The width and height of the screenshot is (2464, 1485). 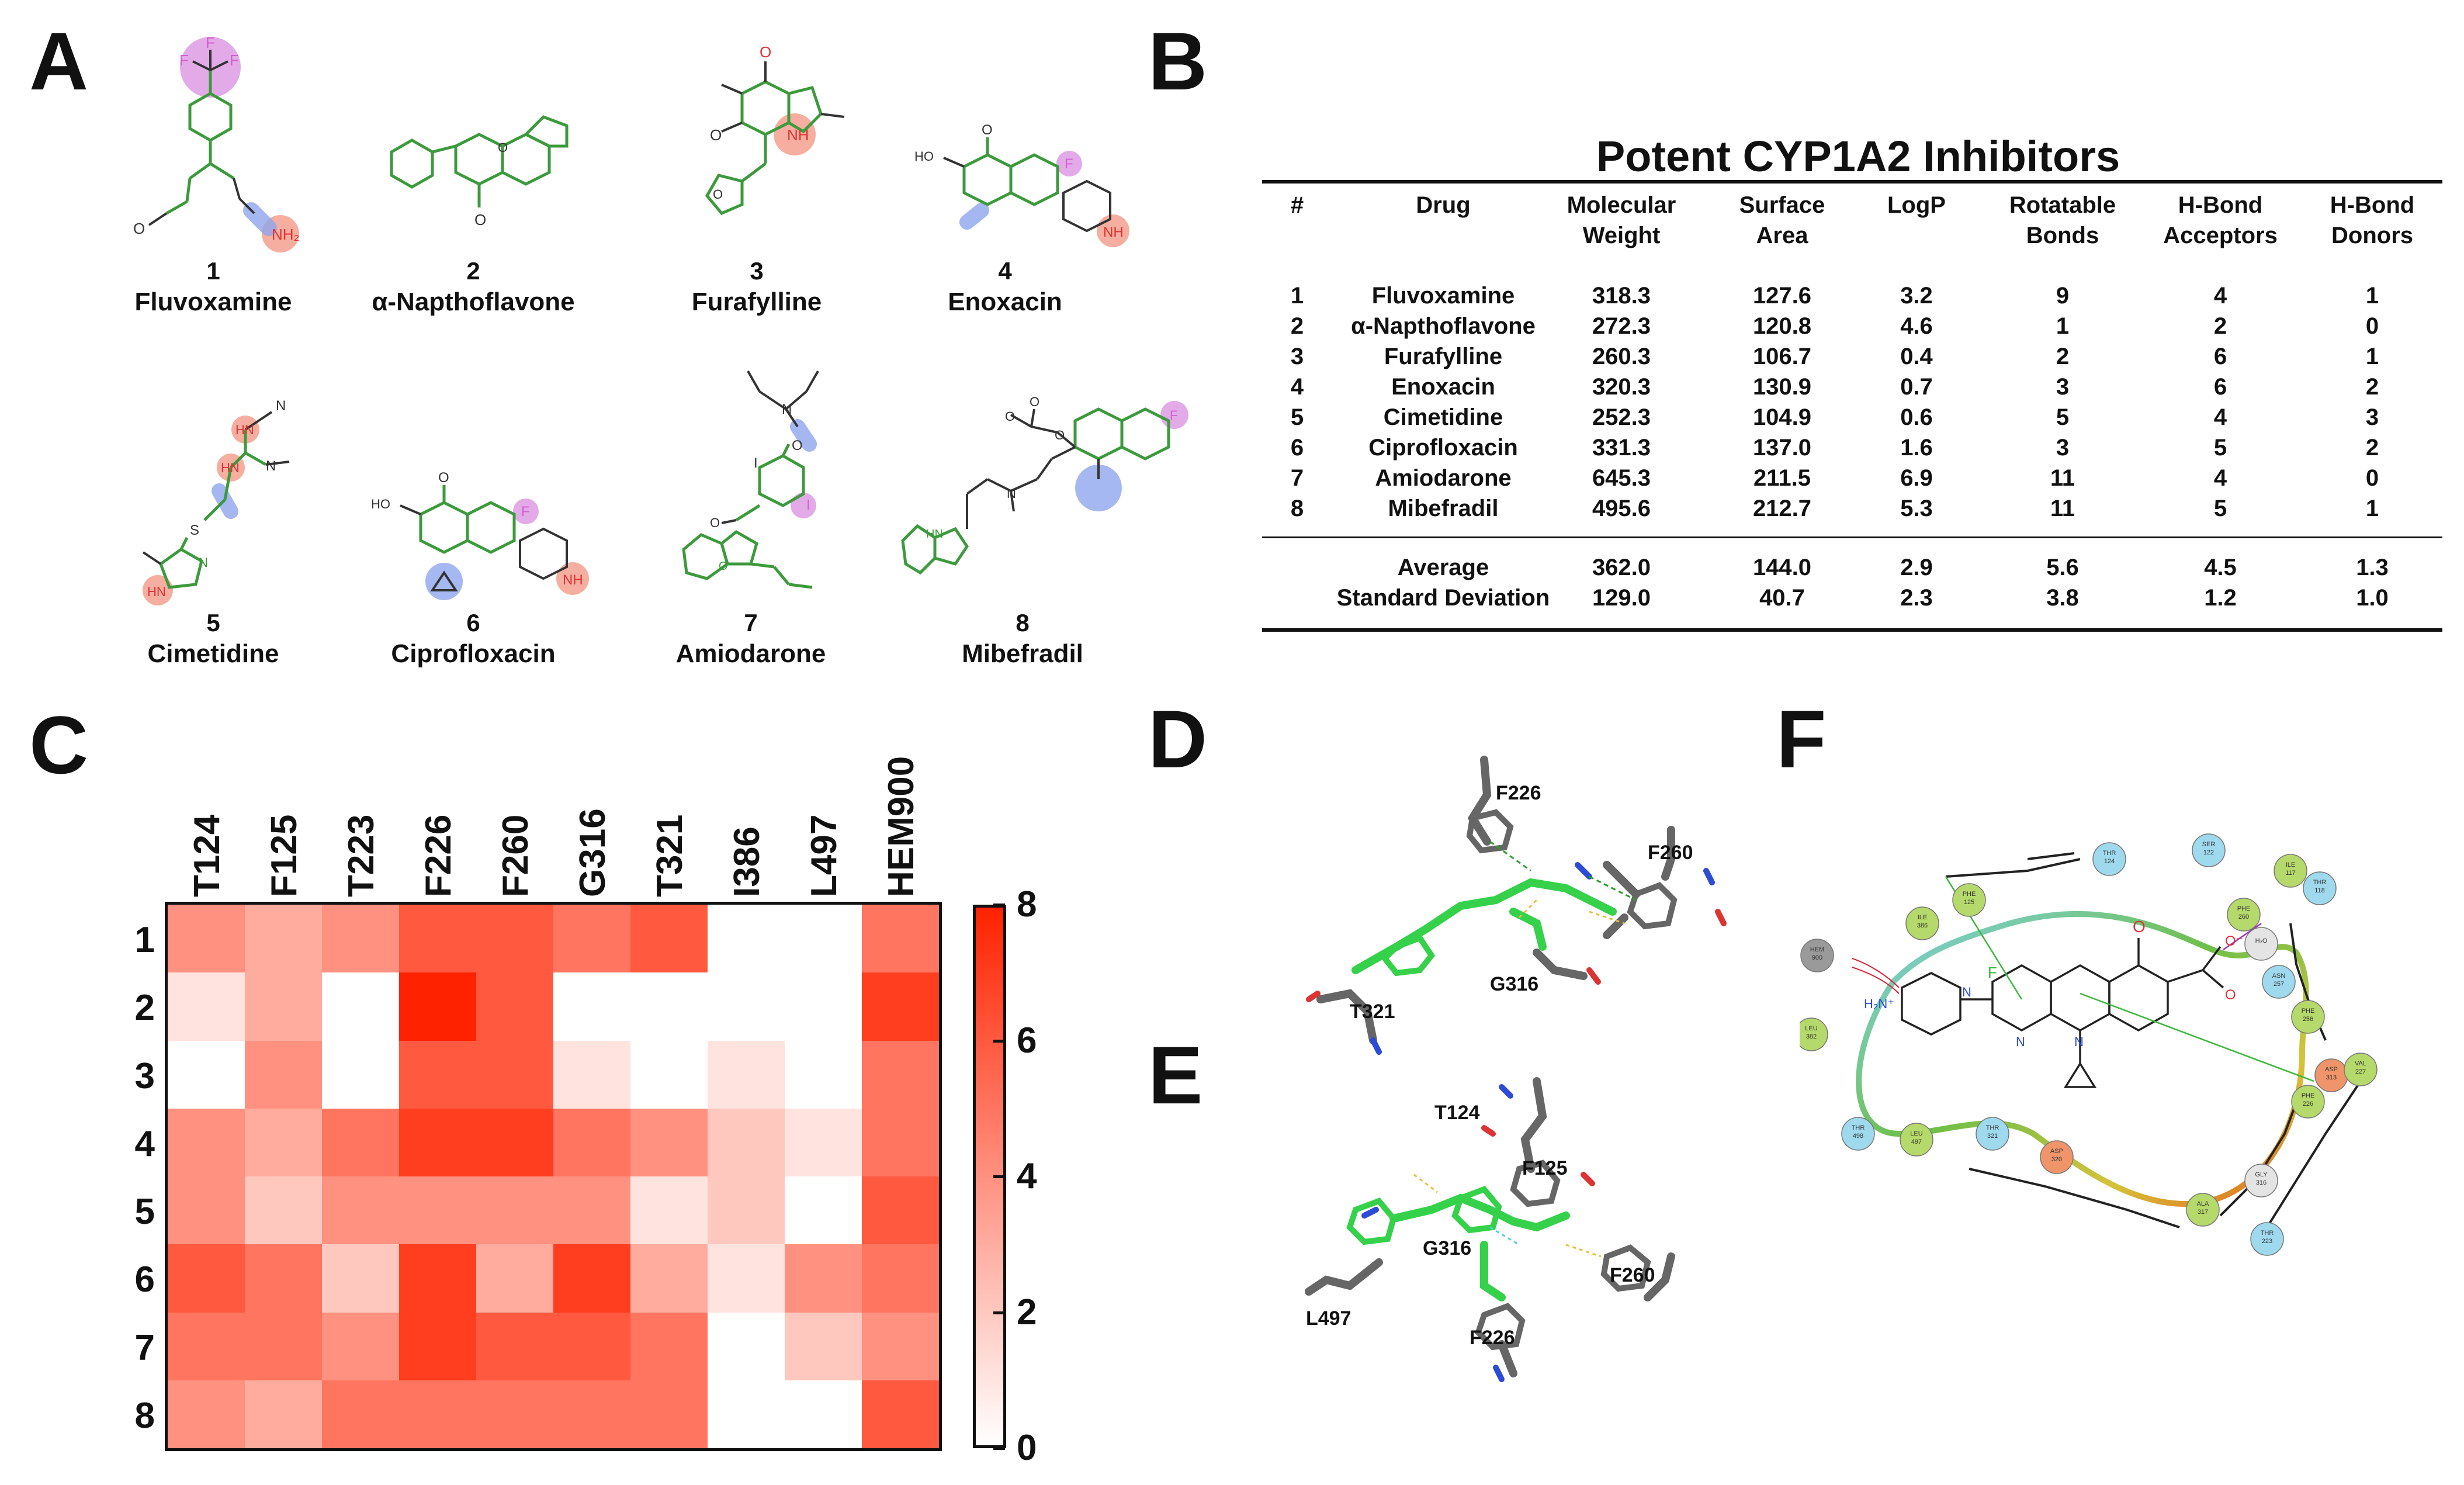 What do you see at coordinates (2220, 598) in the screenshot?
I see `table-summary-cell: 1.2` at bounding box center [2220, 598].